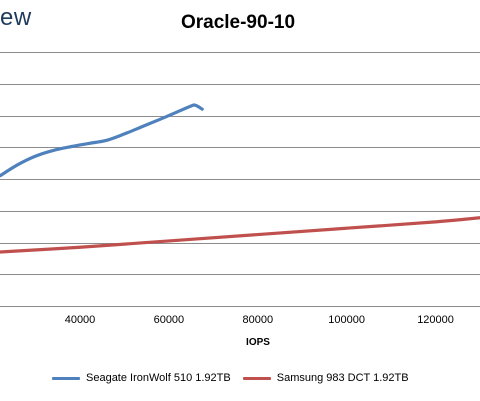 Image resolution: width=480 pixels, height=401 pixels. Describe the element at coordinates (258, 342) in the screenshot. I see `x-axis-label-text: IOPS` at that location.